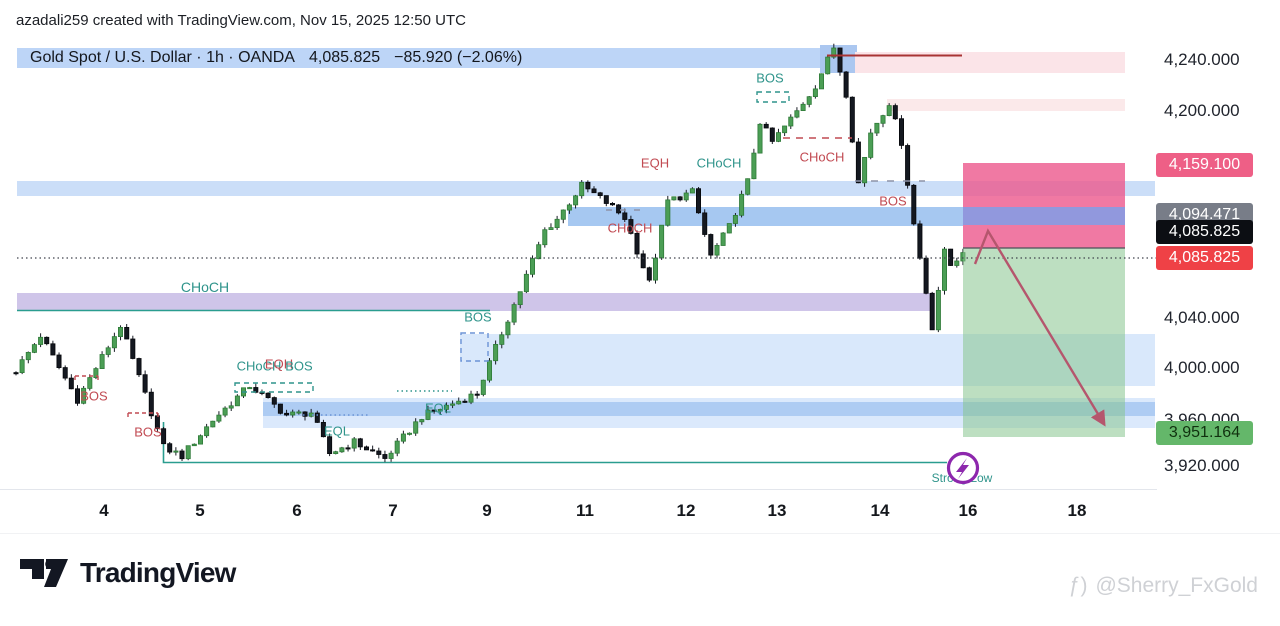  Describe the element at coordinates (158, 572) in the screenshot. I see `tradingview-logo-text: TradingView` at that location.